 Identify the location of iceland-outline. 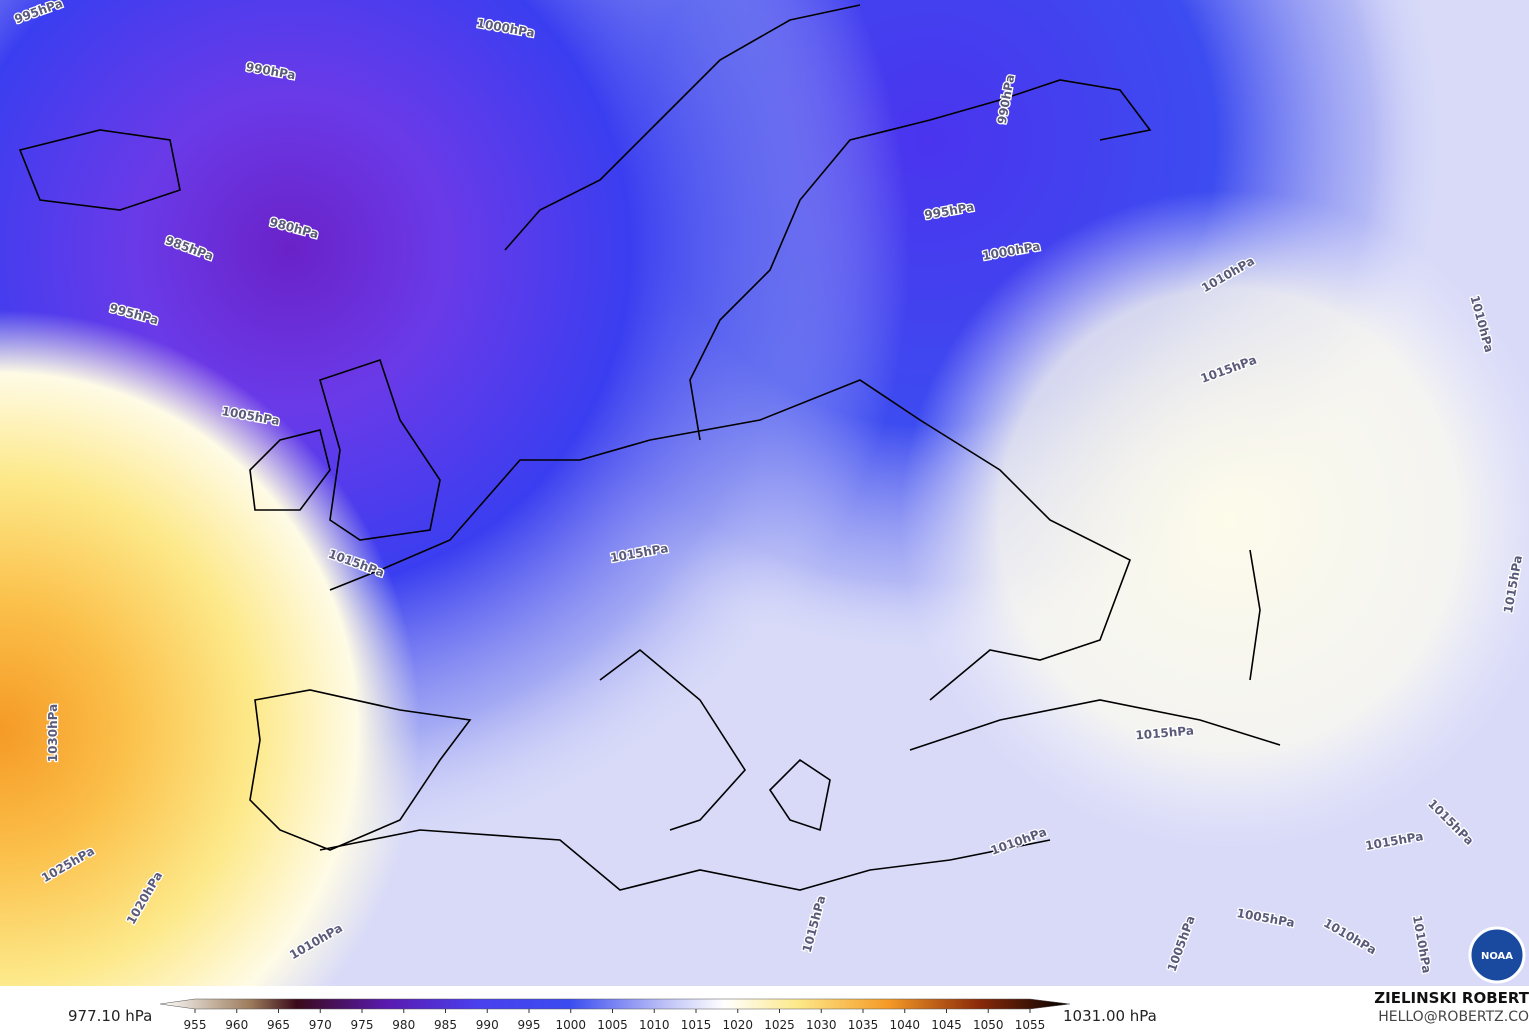
(99, 170).